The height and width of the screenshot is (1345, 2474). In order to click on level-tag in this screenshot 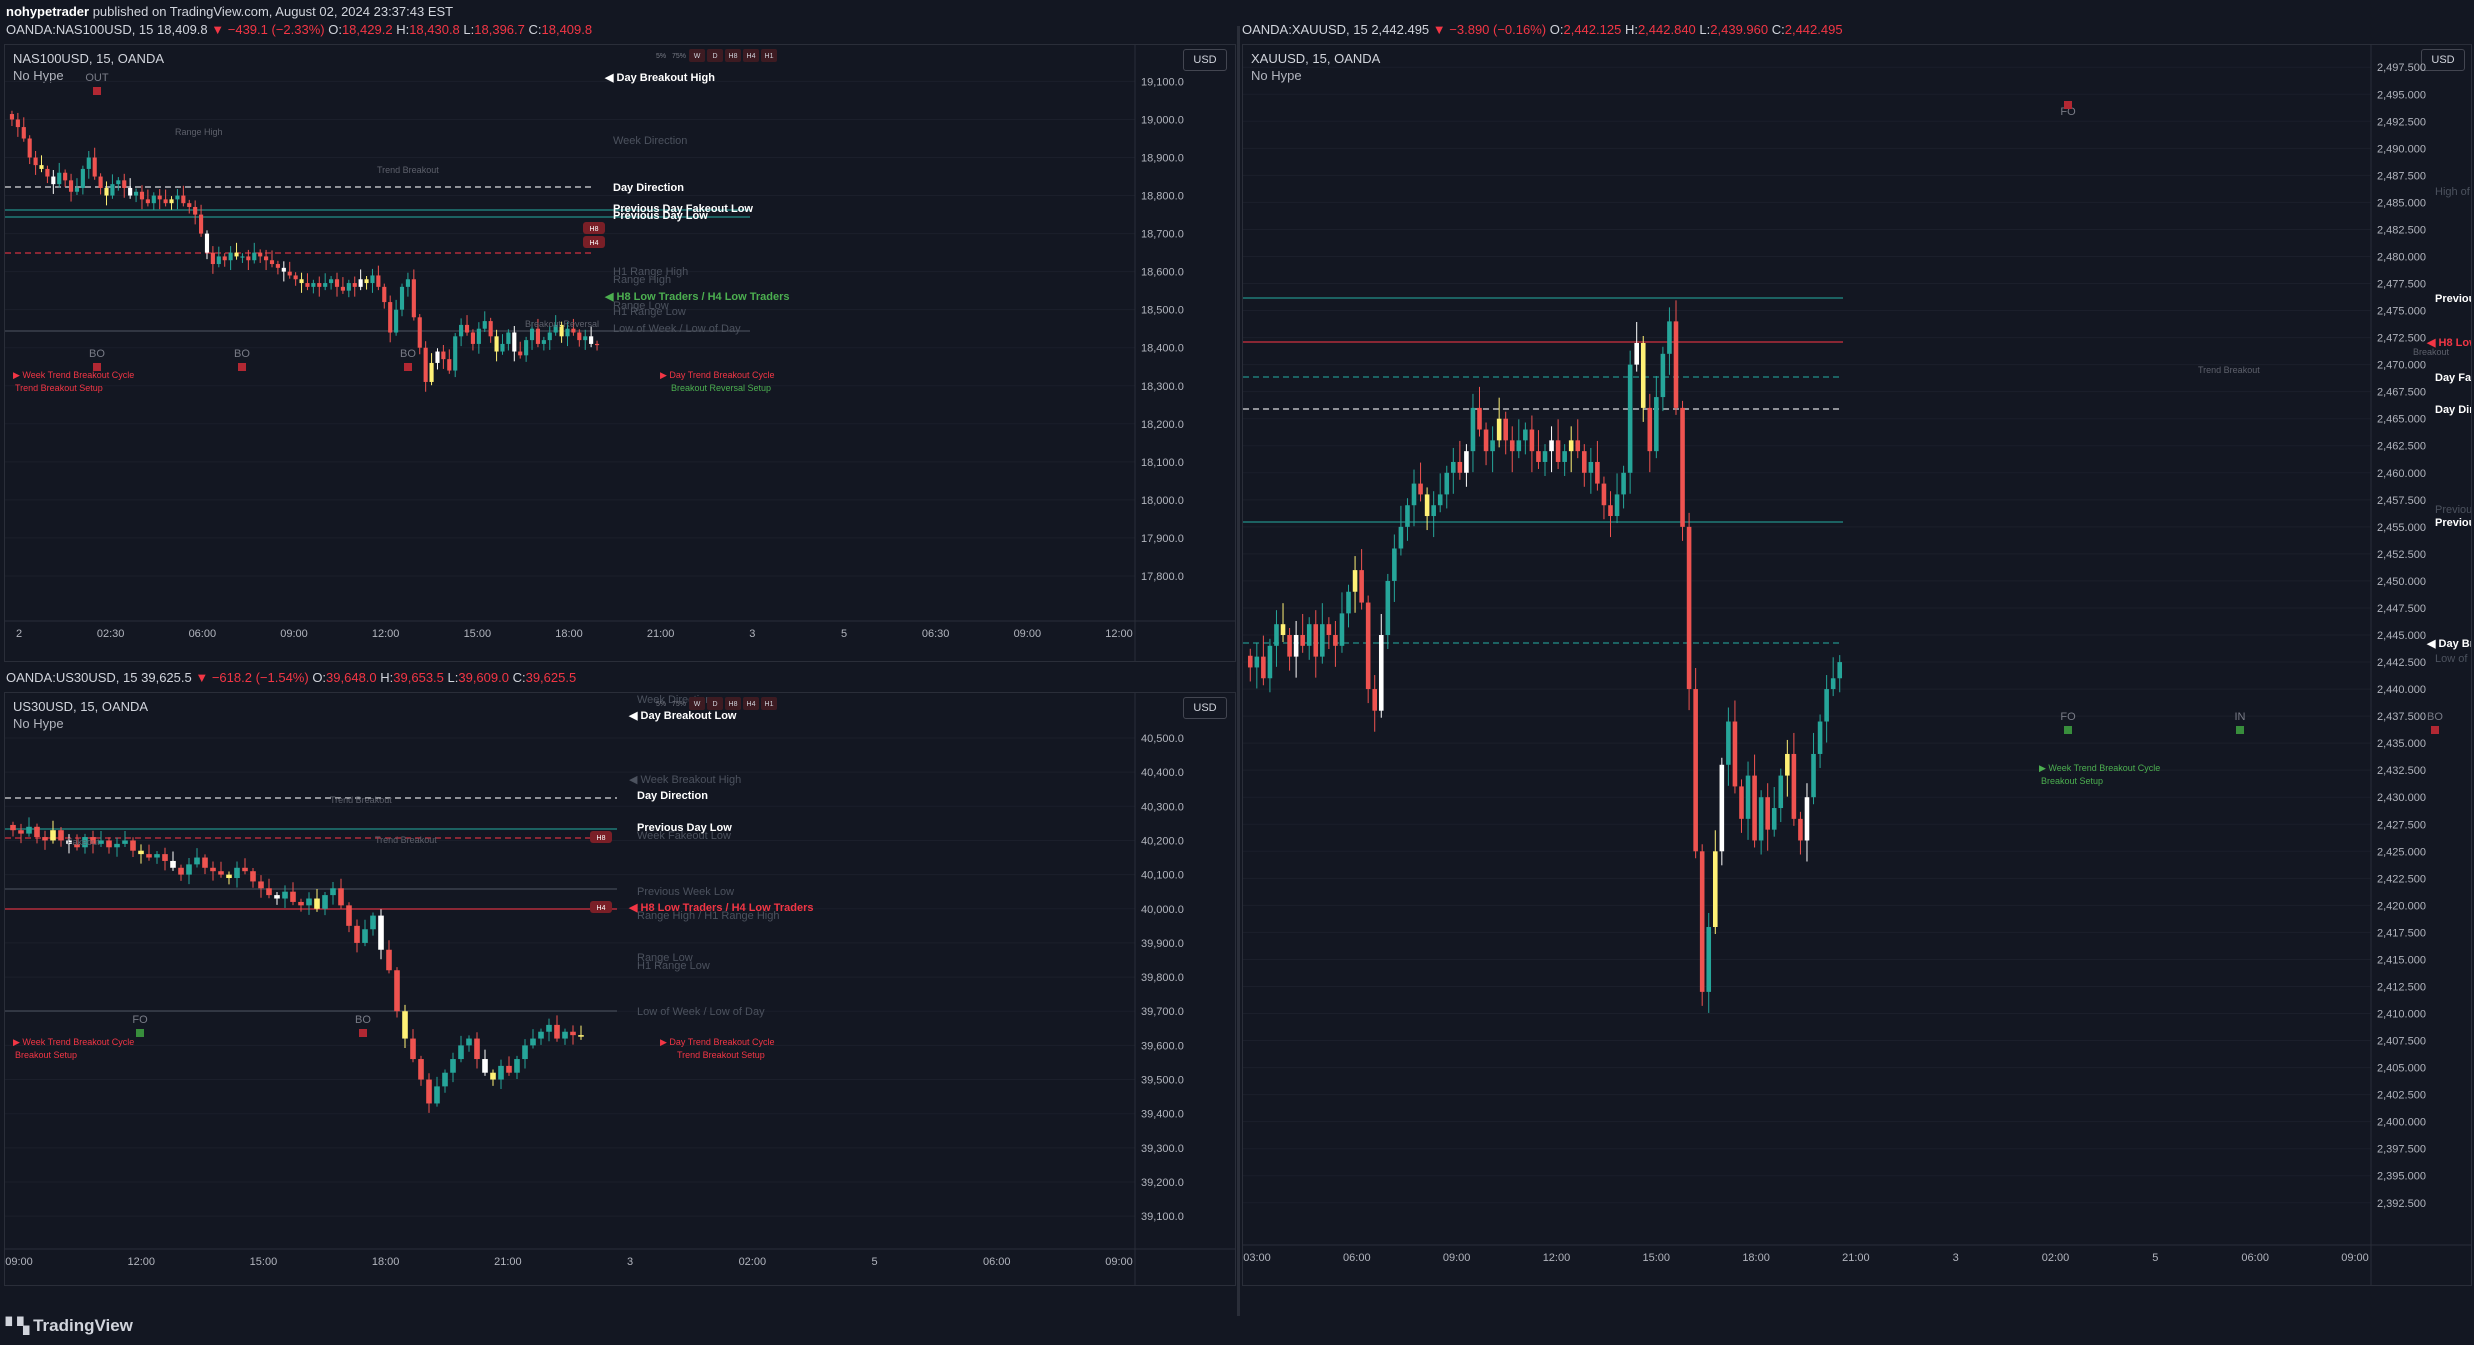, I will do `click(601, 907)`.